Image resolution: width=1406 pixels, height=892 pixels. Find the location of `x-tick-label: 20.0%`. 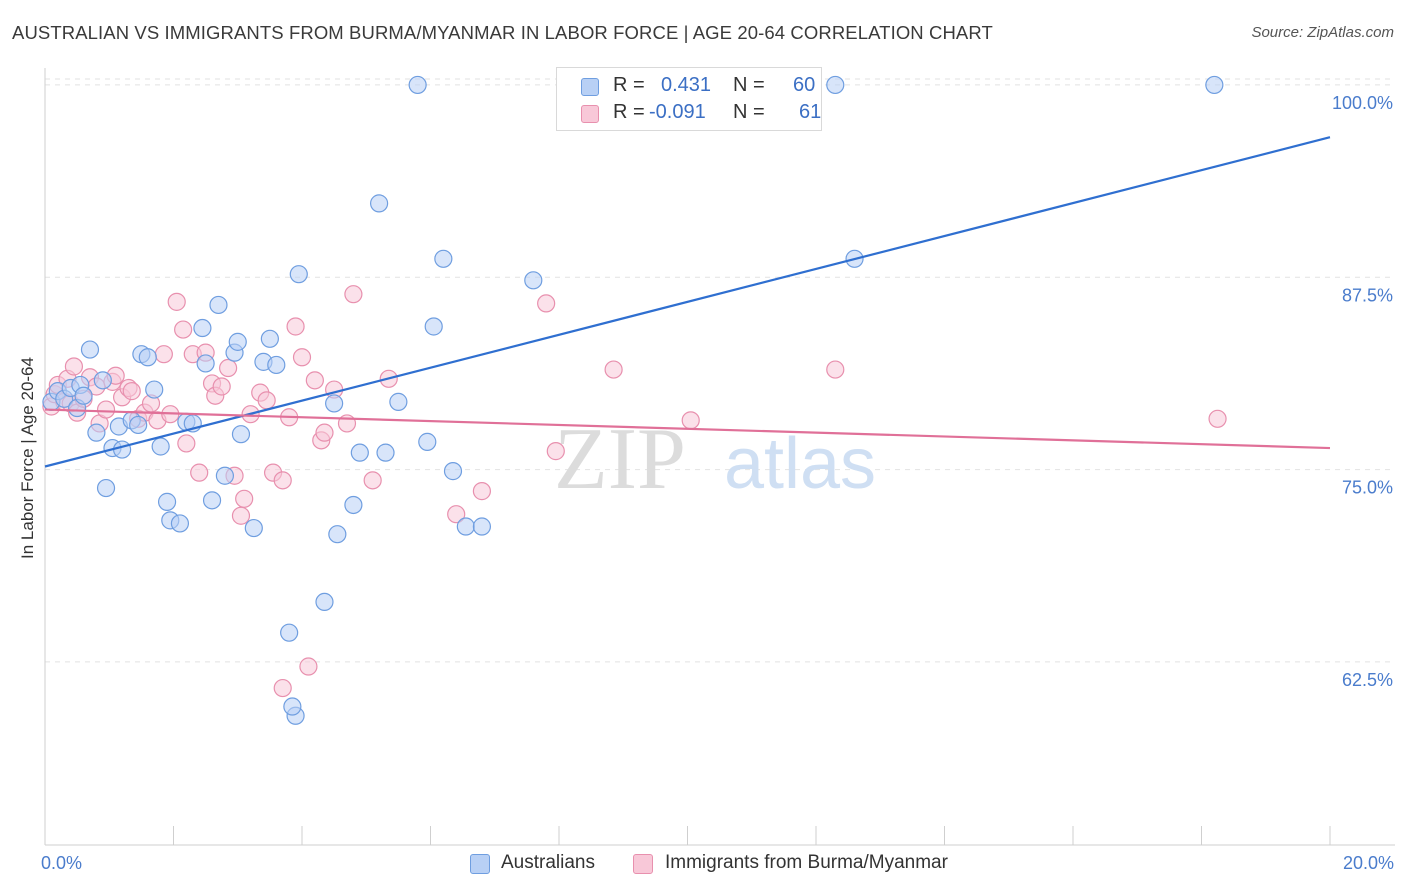

x-tick-label: 20.0% is located at coordinates (1368, 863).